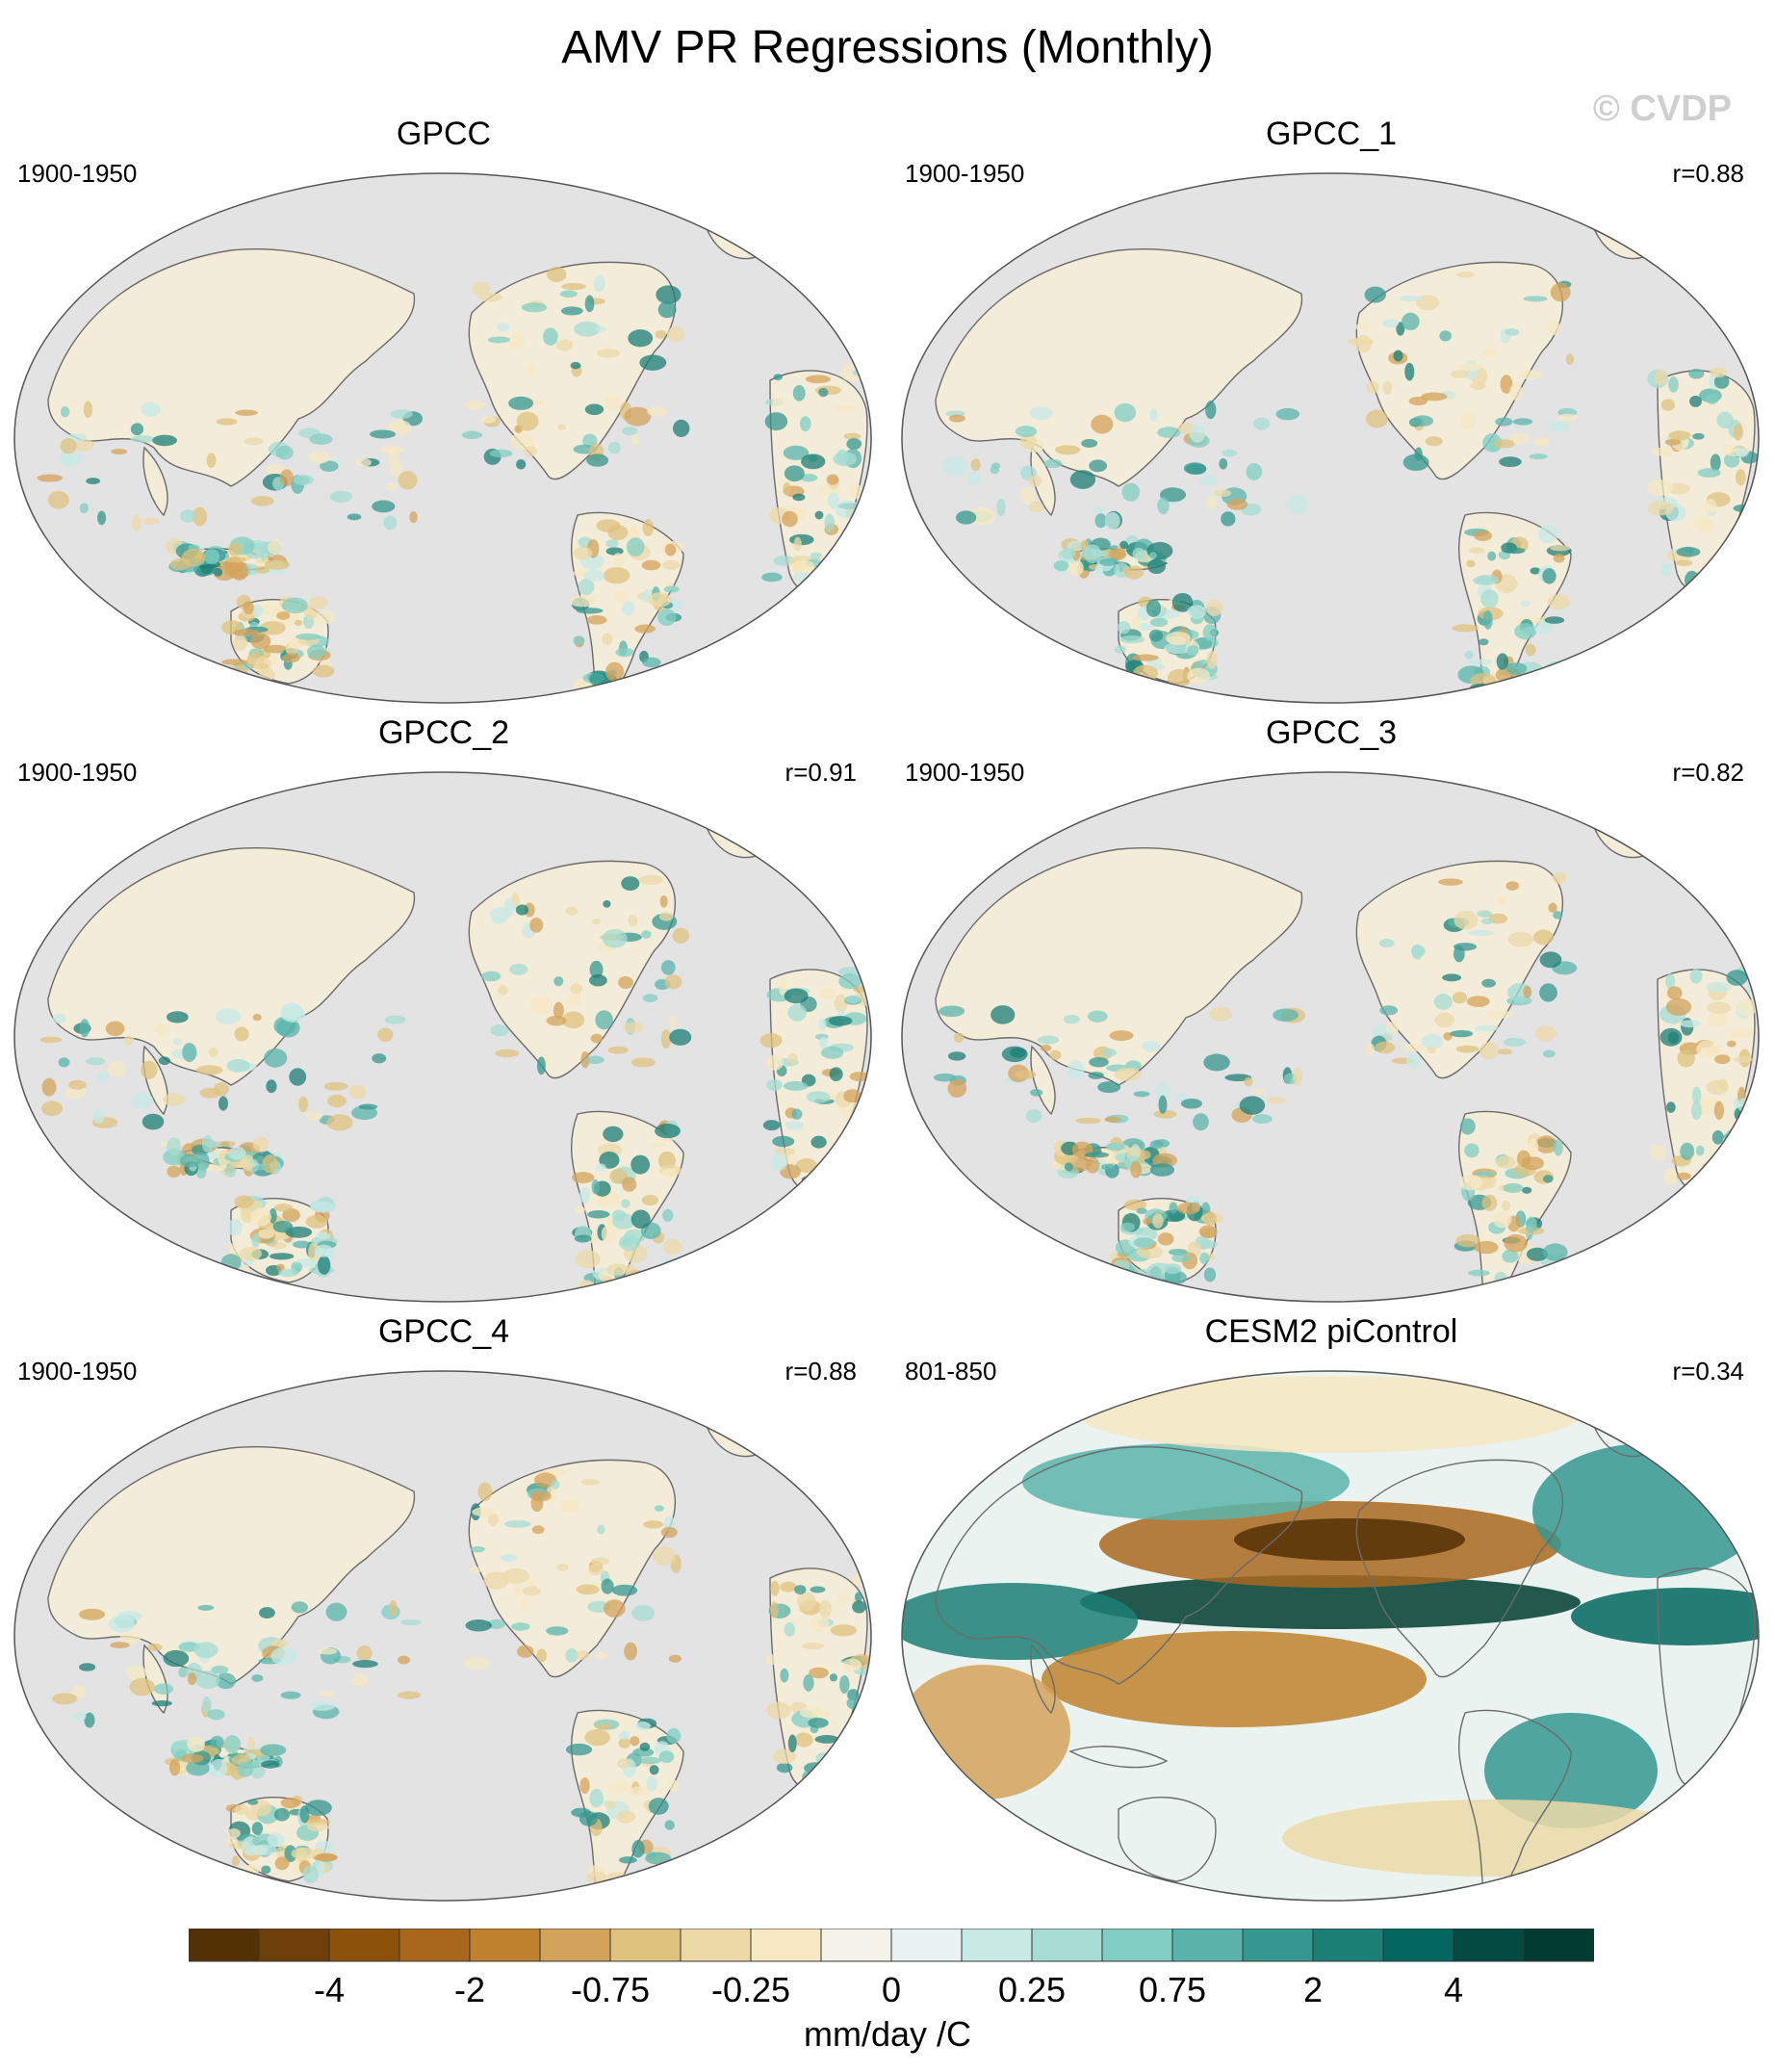  I want to click on colorbar-tick-label: 4, so click(1454, 1989).